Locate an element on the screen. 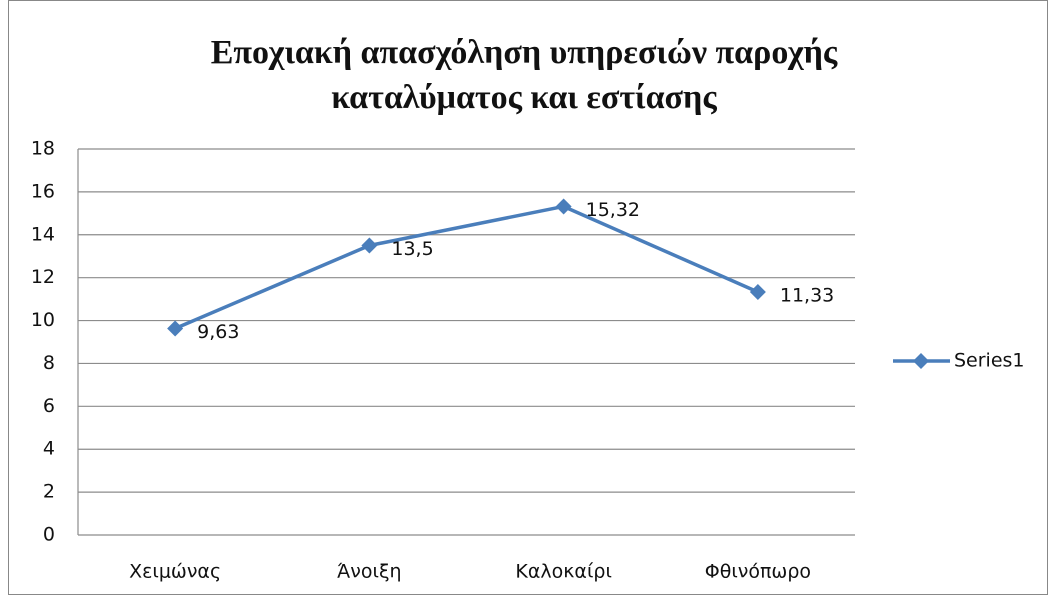 The width and height of the screenshot is (1049, 596). x-tick-label: Καλοκαίρι is located at coordinates (563, 572).